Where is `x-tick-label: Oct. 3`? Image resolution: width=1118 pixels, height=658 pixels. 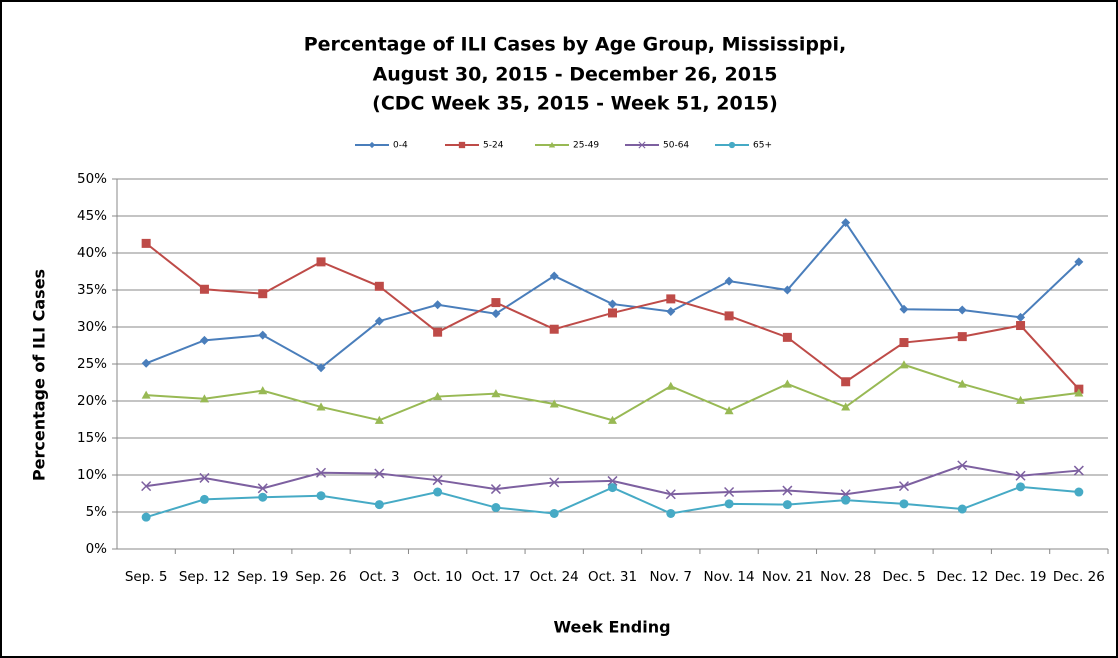 x-tick-label: Oct. 3 is located at coordinates (379, 577).